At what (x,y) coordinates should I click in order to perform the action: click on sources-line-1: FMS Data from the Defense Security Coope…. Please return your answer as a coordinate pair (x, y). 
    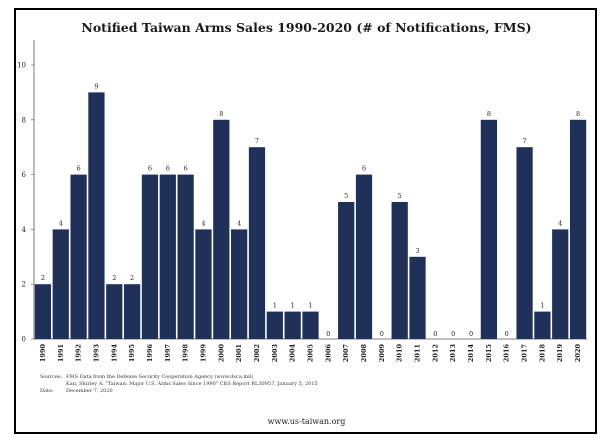
    Looking at the image, I should click on (160, 377).